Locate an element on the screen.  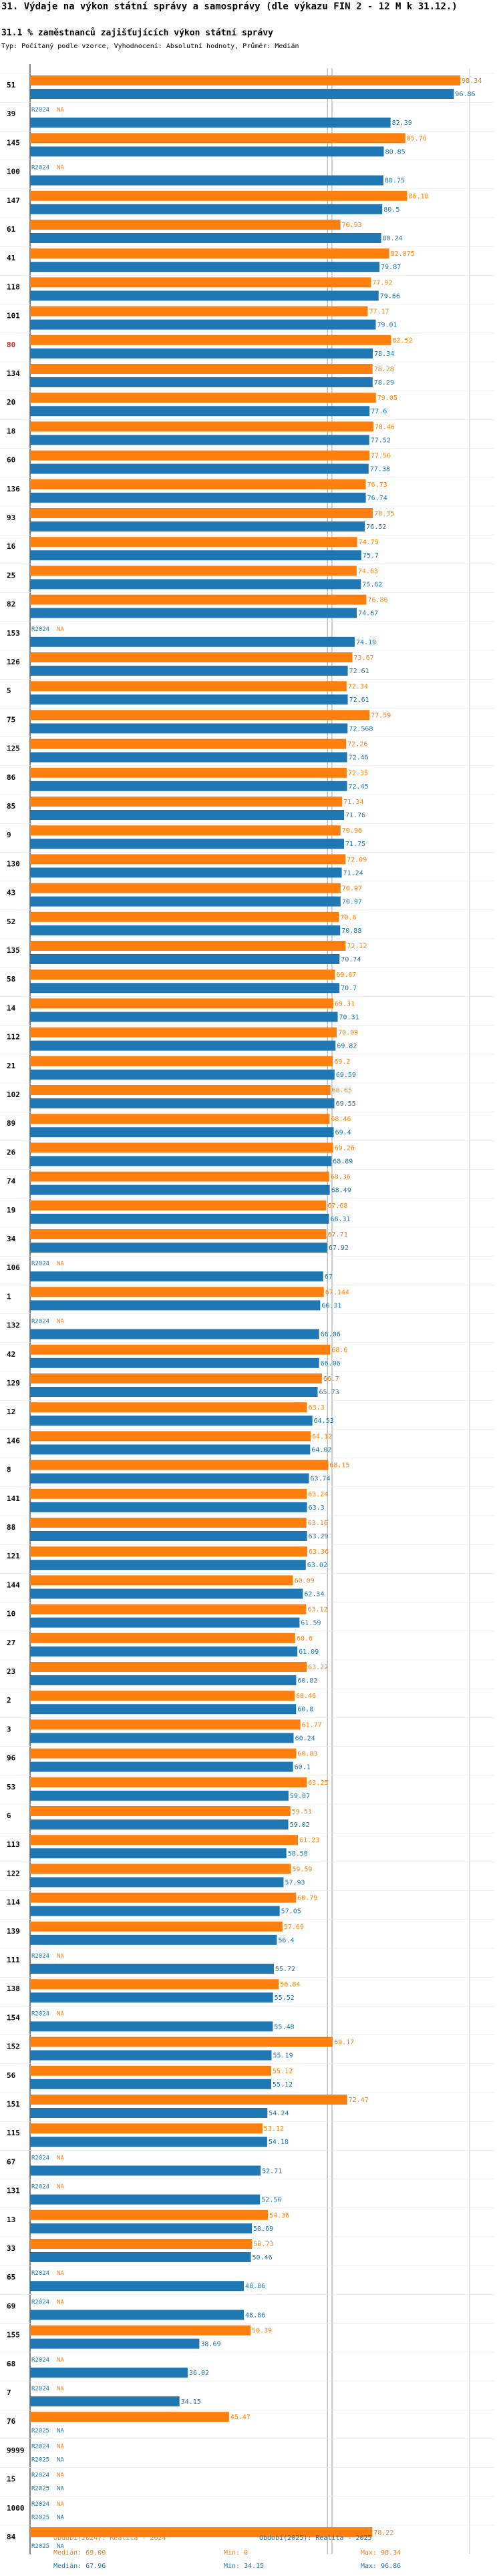
value-label-2024: 78.28 is located at coordinates (384, 369).